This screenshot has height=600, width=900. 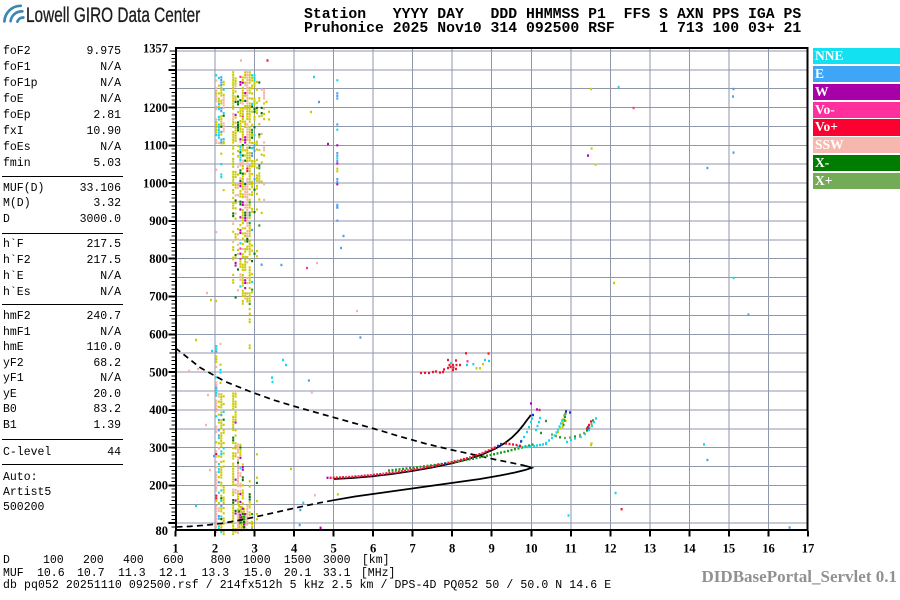 What do you see at coordinates (158, 372) in the screenshot?
I see `svg-text: 500` at bounding box center [158, 372].